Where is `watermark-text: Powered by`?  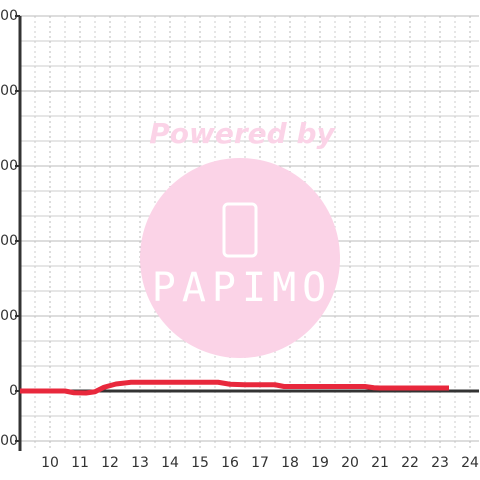 watermark-text: Powered by is located at coordinates (242, 133).